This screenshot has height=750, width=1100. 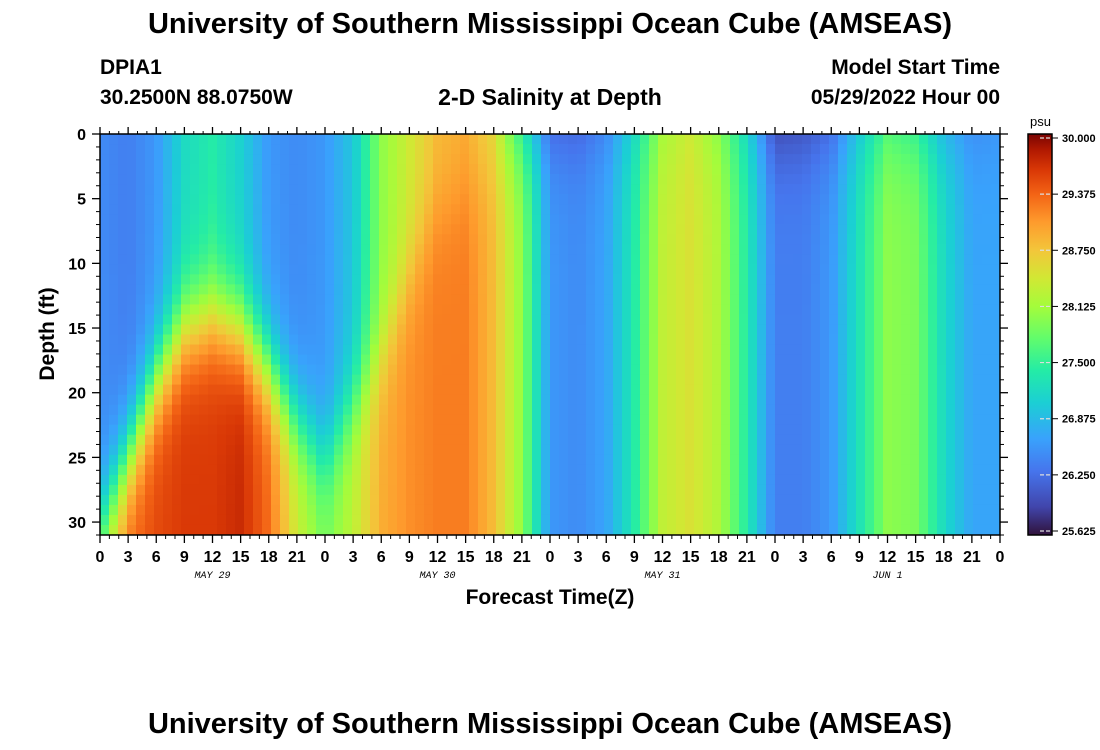 What do you see at coordinates (241, 557) in the screenshot?
I see `x-tick-label: 15` at bounding box center [241, 557].